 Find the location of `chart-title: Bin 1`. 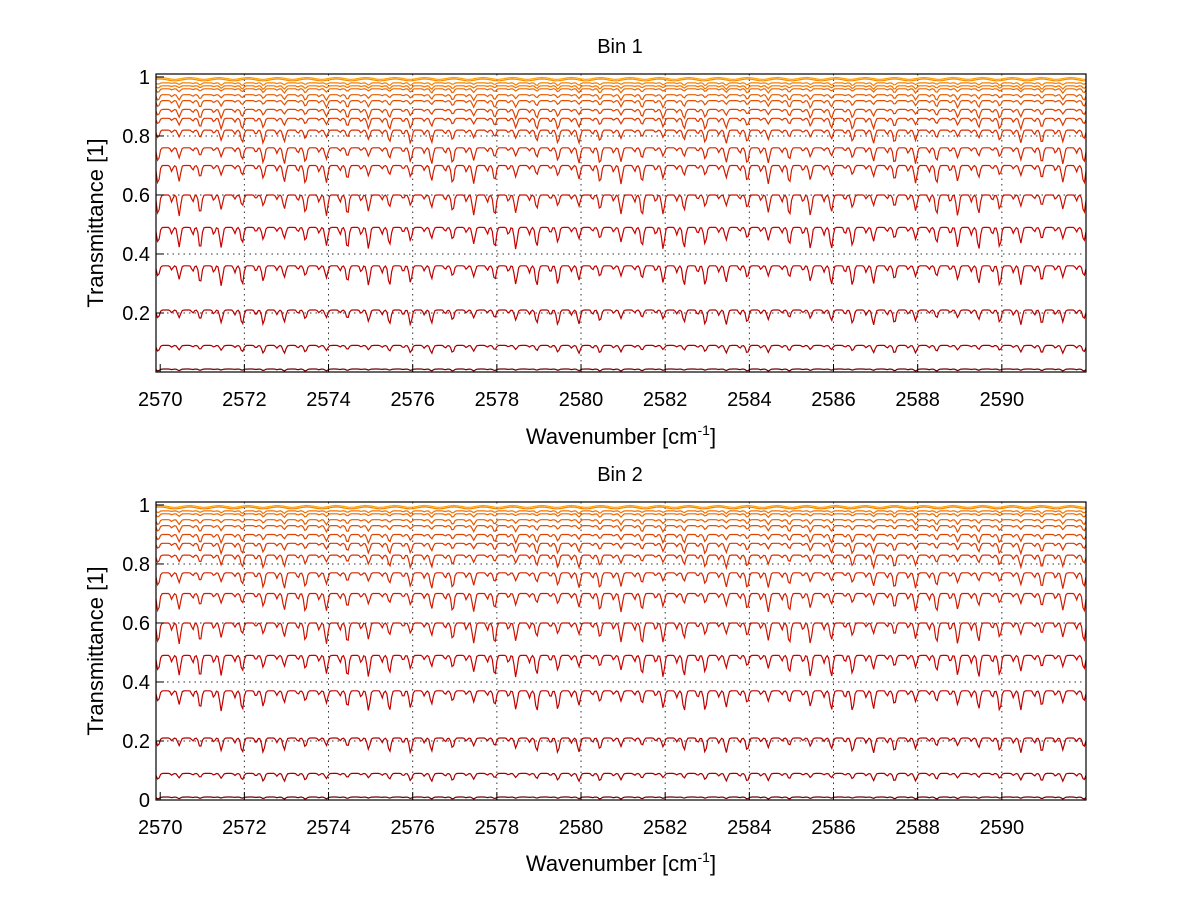

chart-title: Bin 1 is located at coordinates (620, 47).